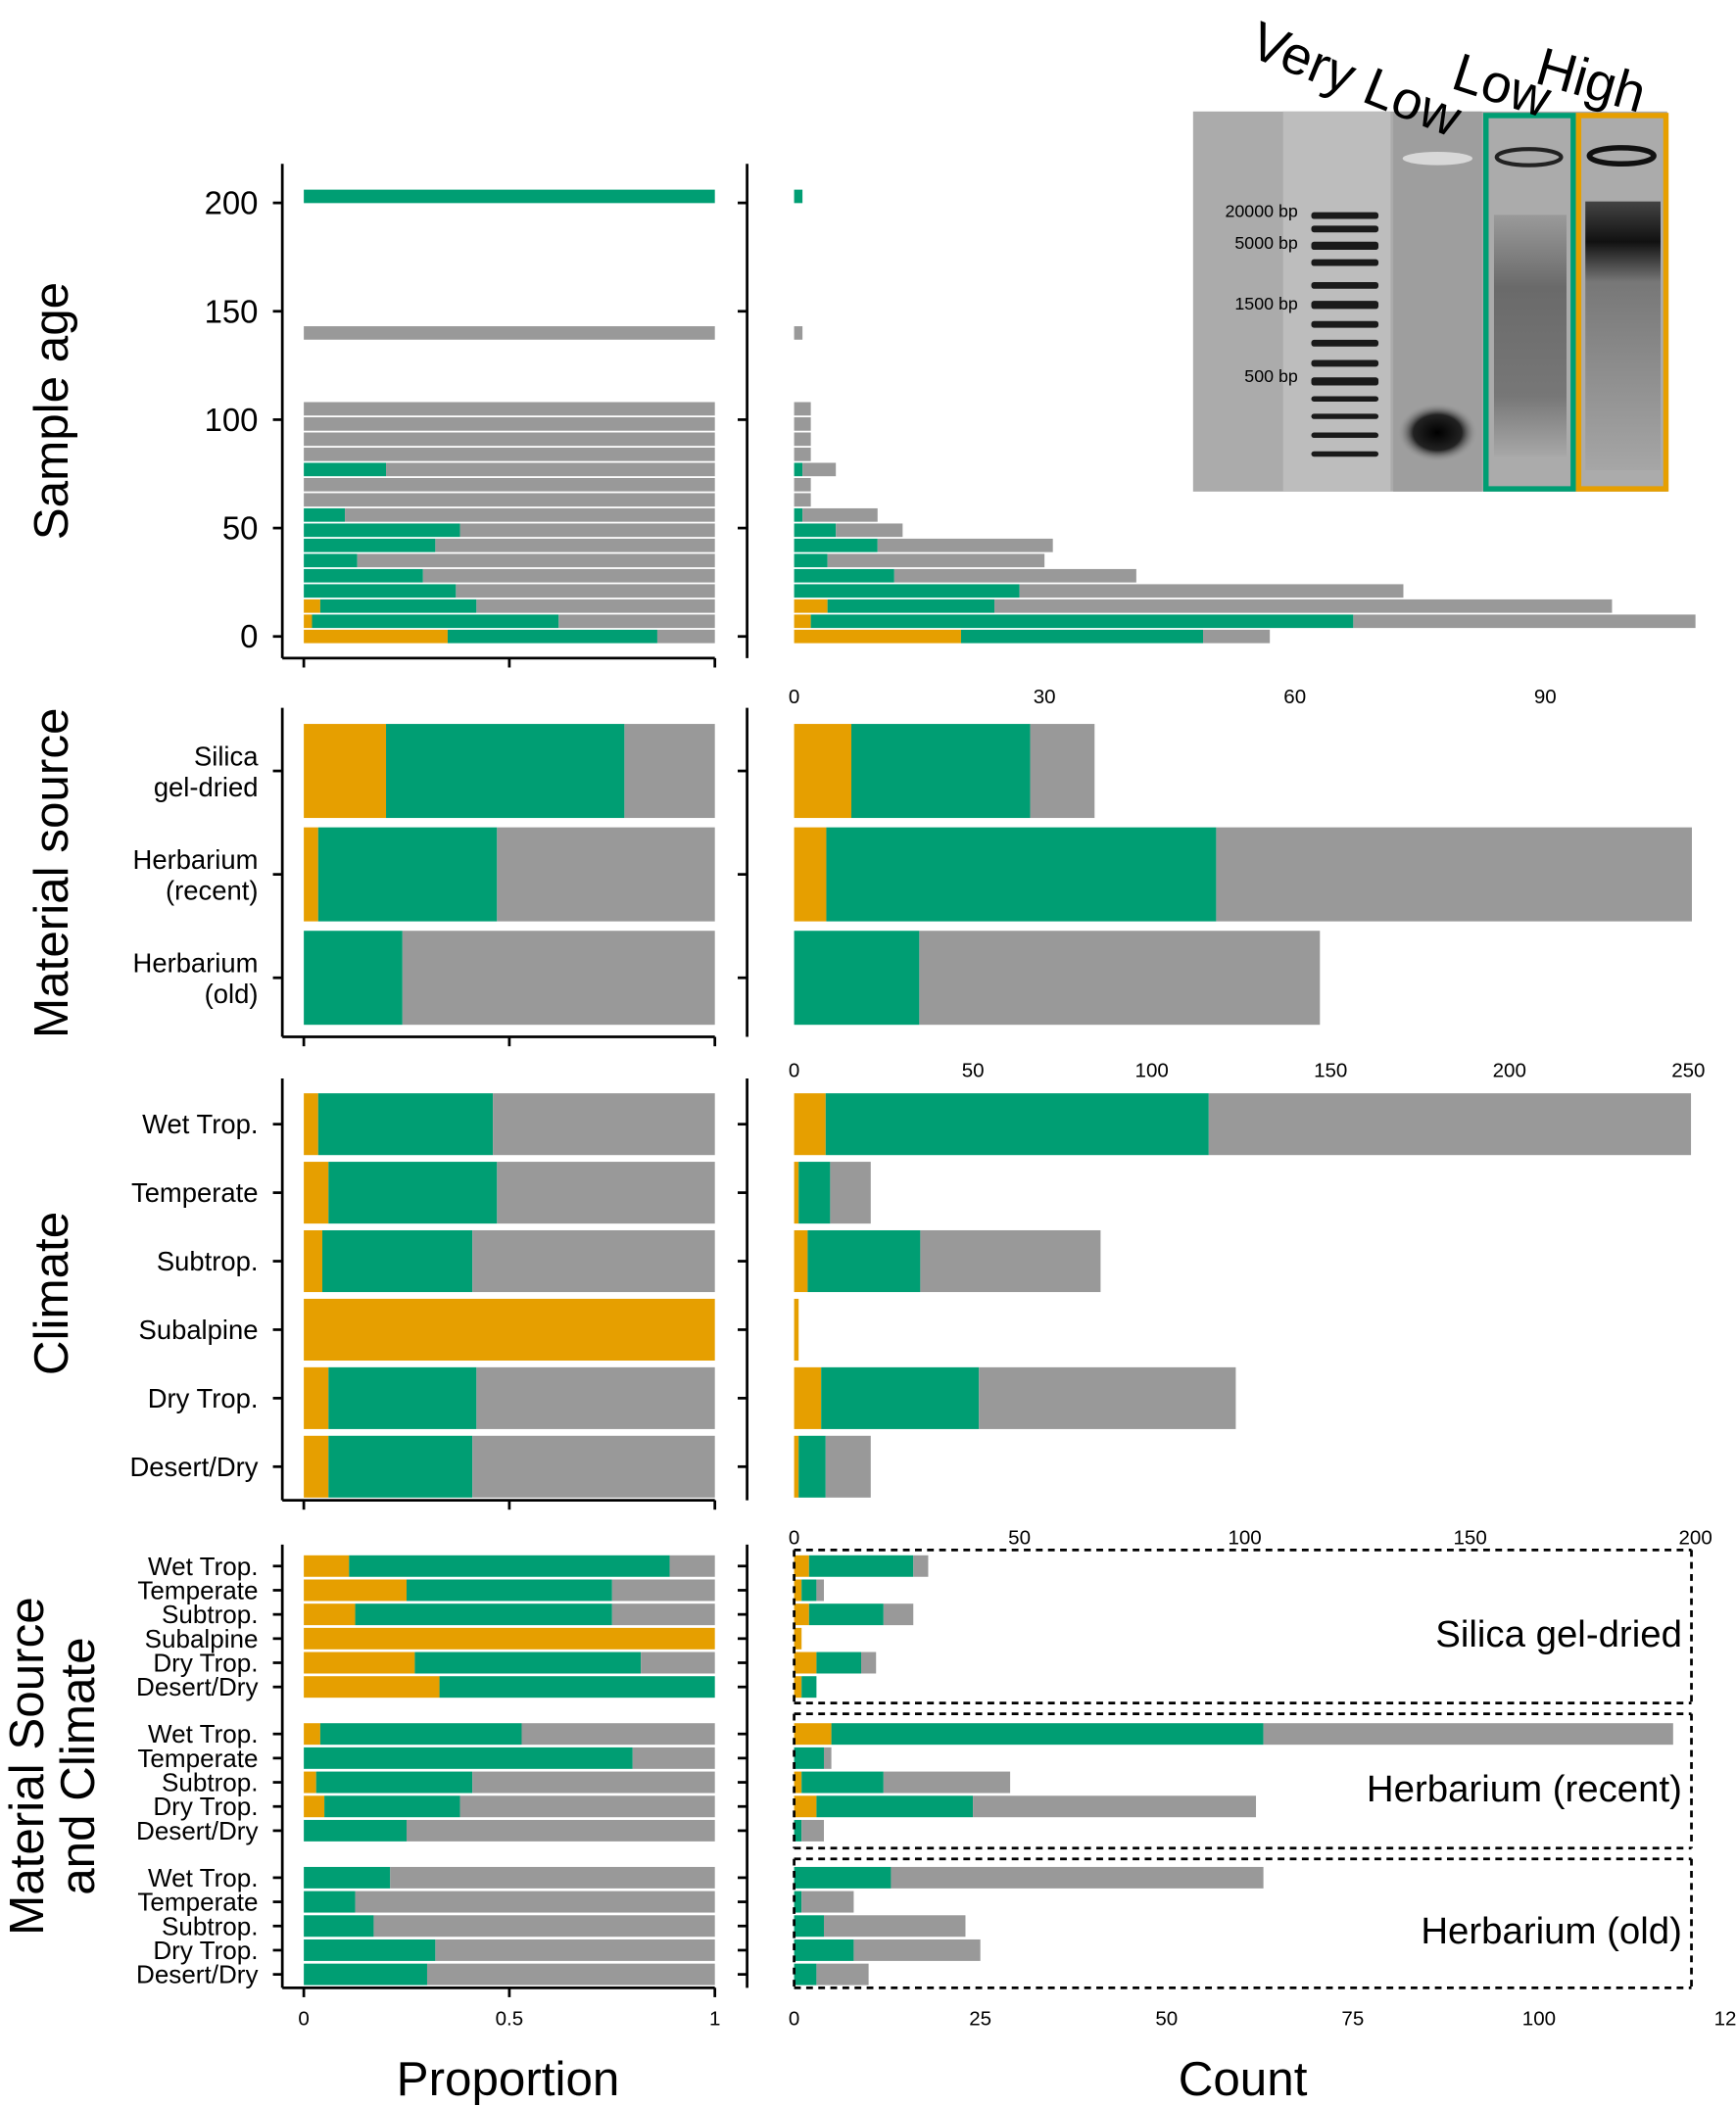  Describe the element at coordinates (1510, 1070) in the screenshot. I see `x-tick-label: 200` at that location.